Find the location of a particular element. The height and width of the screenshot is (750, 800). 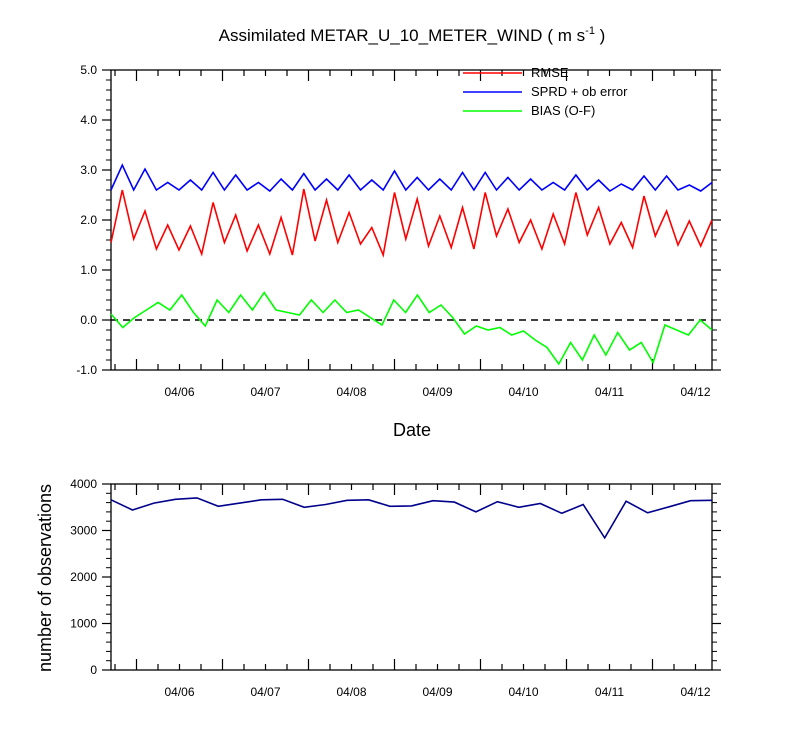

series-line-sprd-ob-error is located at coordinates (411, 178).